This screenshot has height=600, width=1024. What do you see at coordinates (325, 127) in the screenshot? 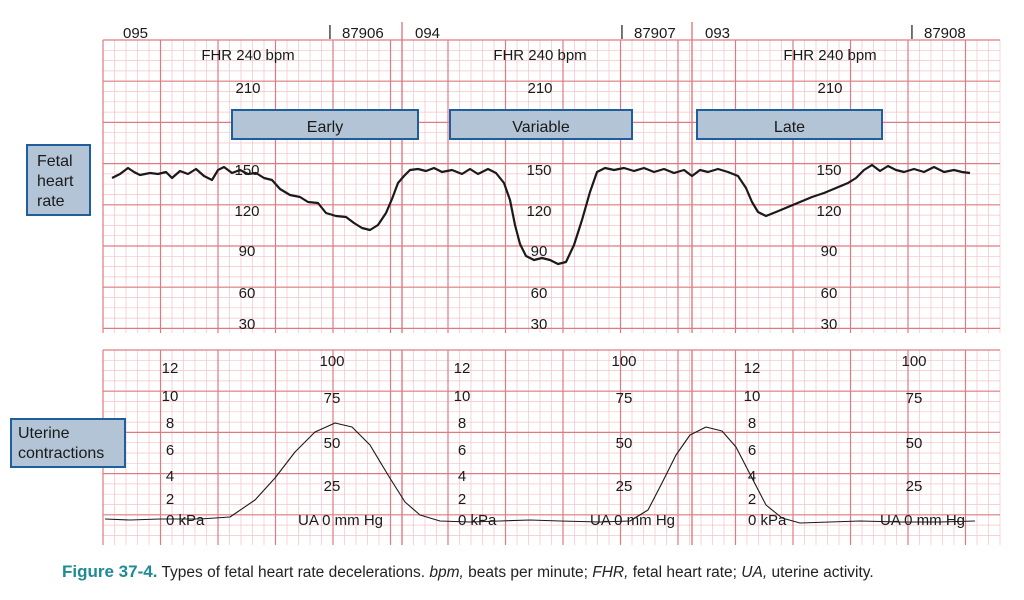
I see `pattern-label: Early` at bounding box center [325, 127].